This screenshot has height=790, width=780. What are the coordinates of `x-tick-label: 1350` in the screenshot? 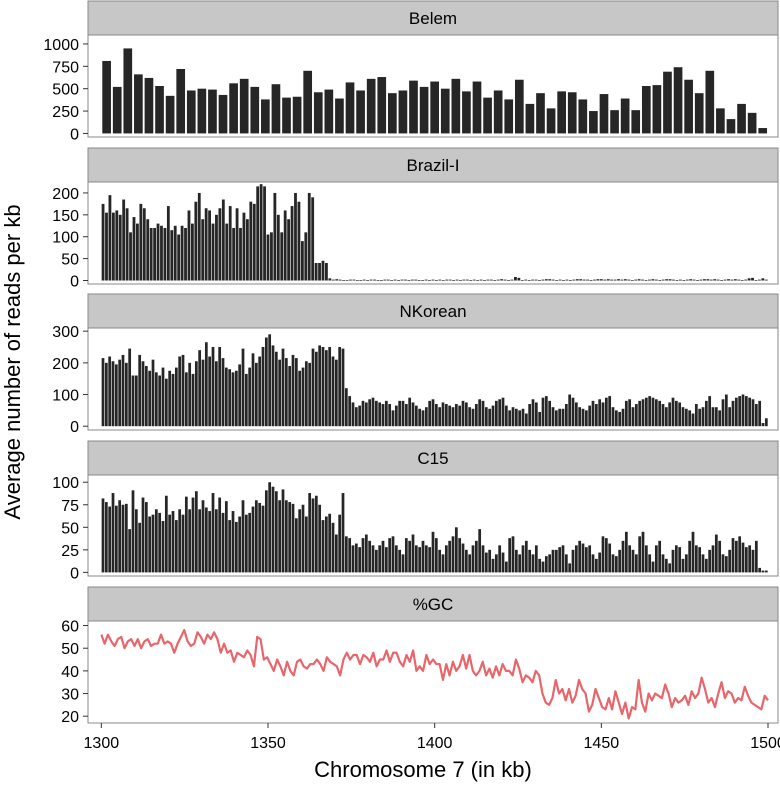 It's located at (268, 743).